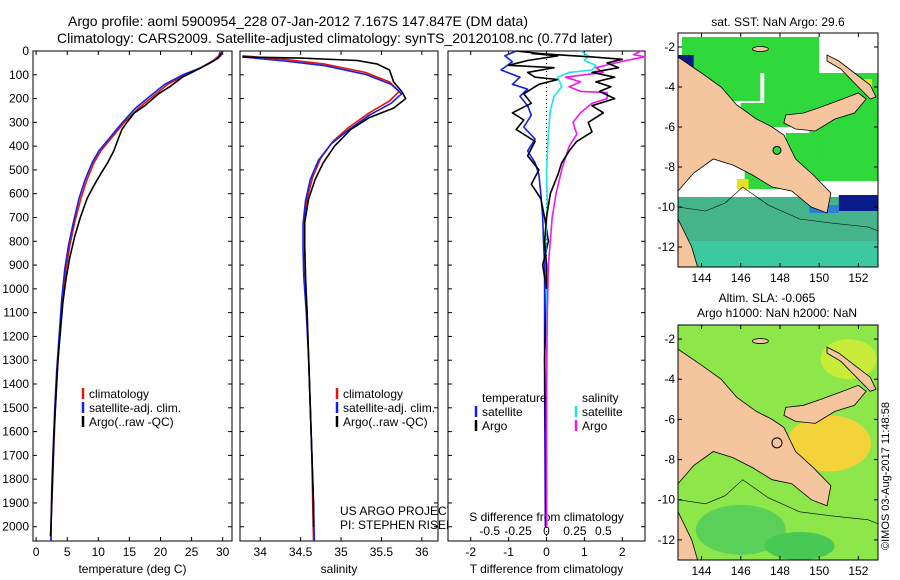 Image resolution: width=900 pixels, height=580 pixels. What do you see at coordinates (15, 408) in the screenshot?
I see `depth-tick-label: 1500` at bounding box center [15, 408].